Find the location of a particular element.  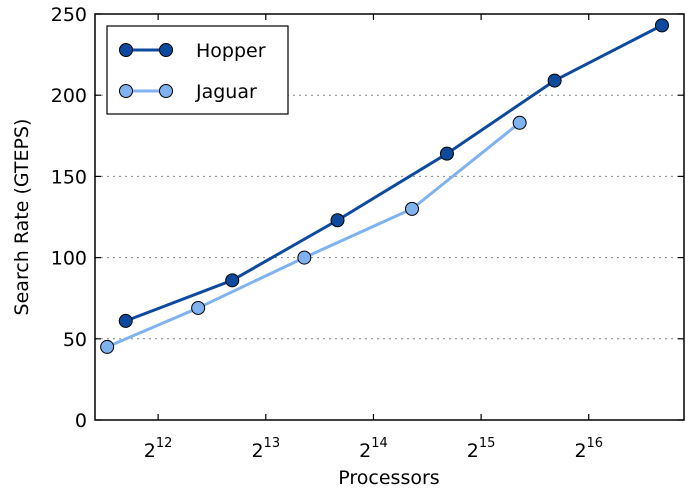

x-tick-label: 212 is located at coordinates (158, 449).